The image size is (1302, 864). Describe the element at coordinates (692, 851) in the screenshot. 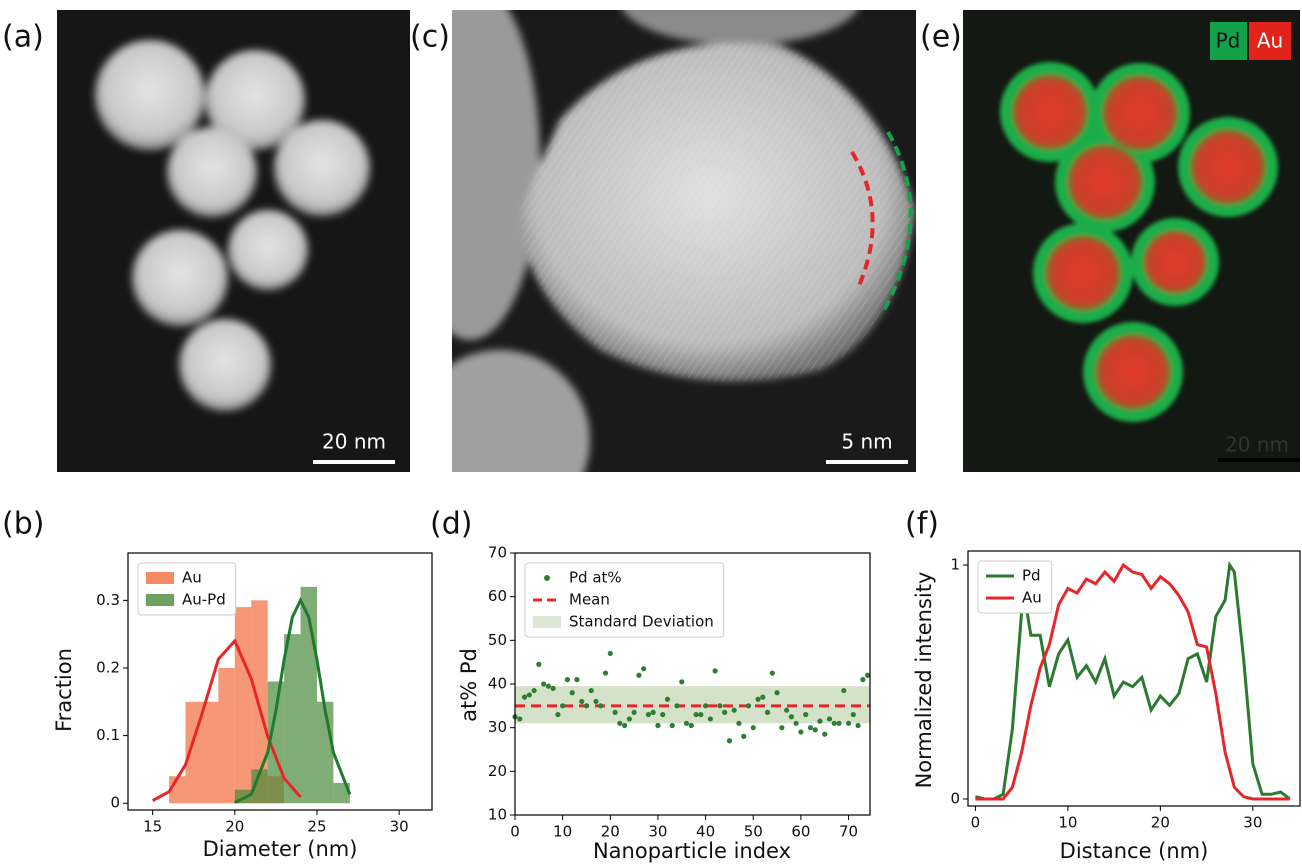

I see `x-axis-label: Nanoparticle index` at that location.